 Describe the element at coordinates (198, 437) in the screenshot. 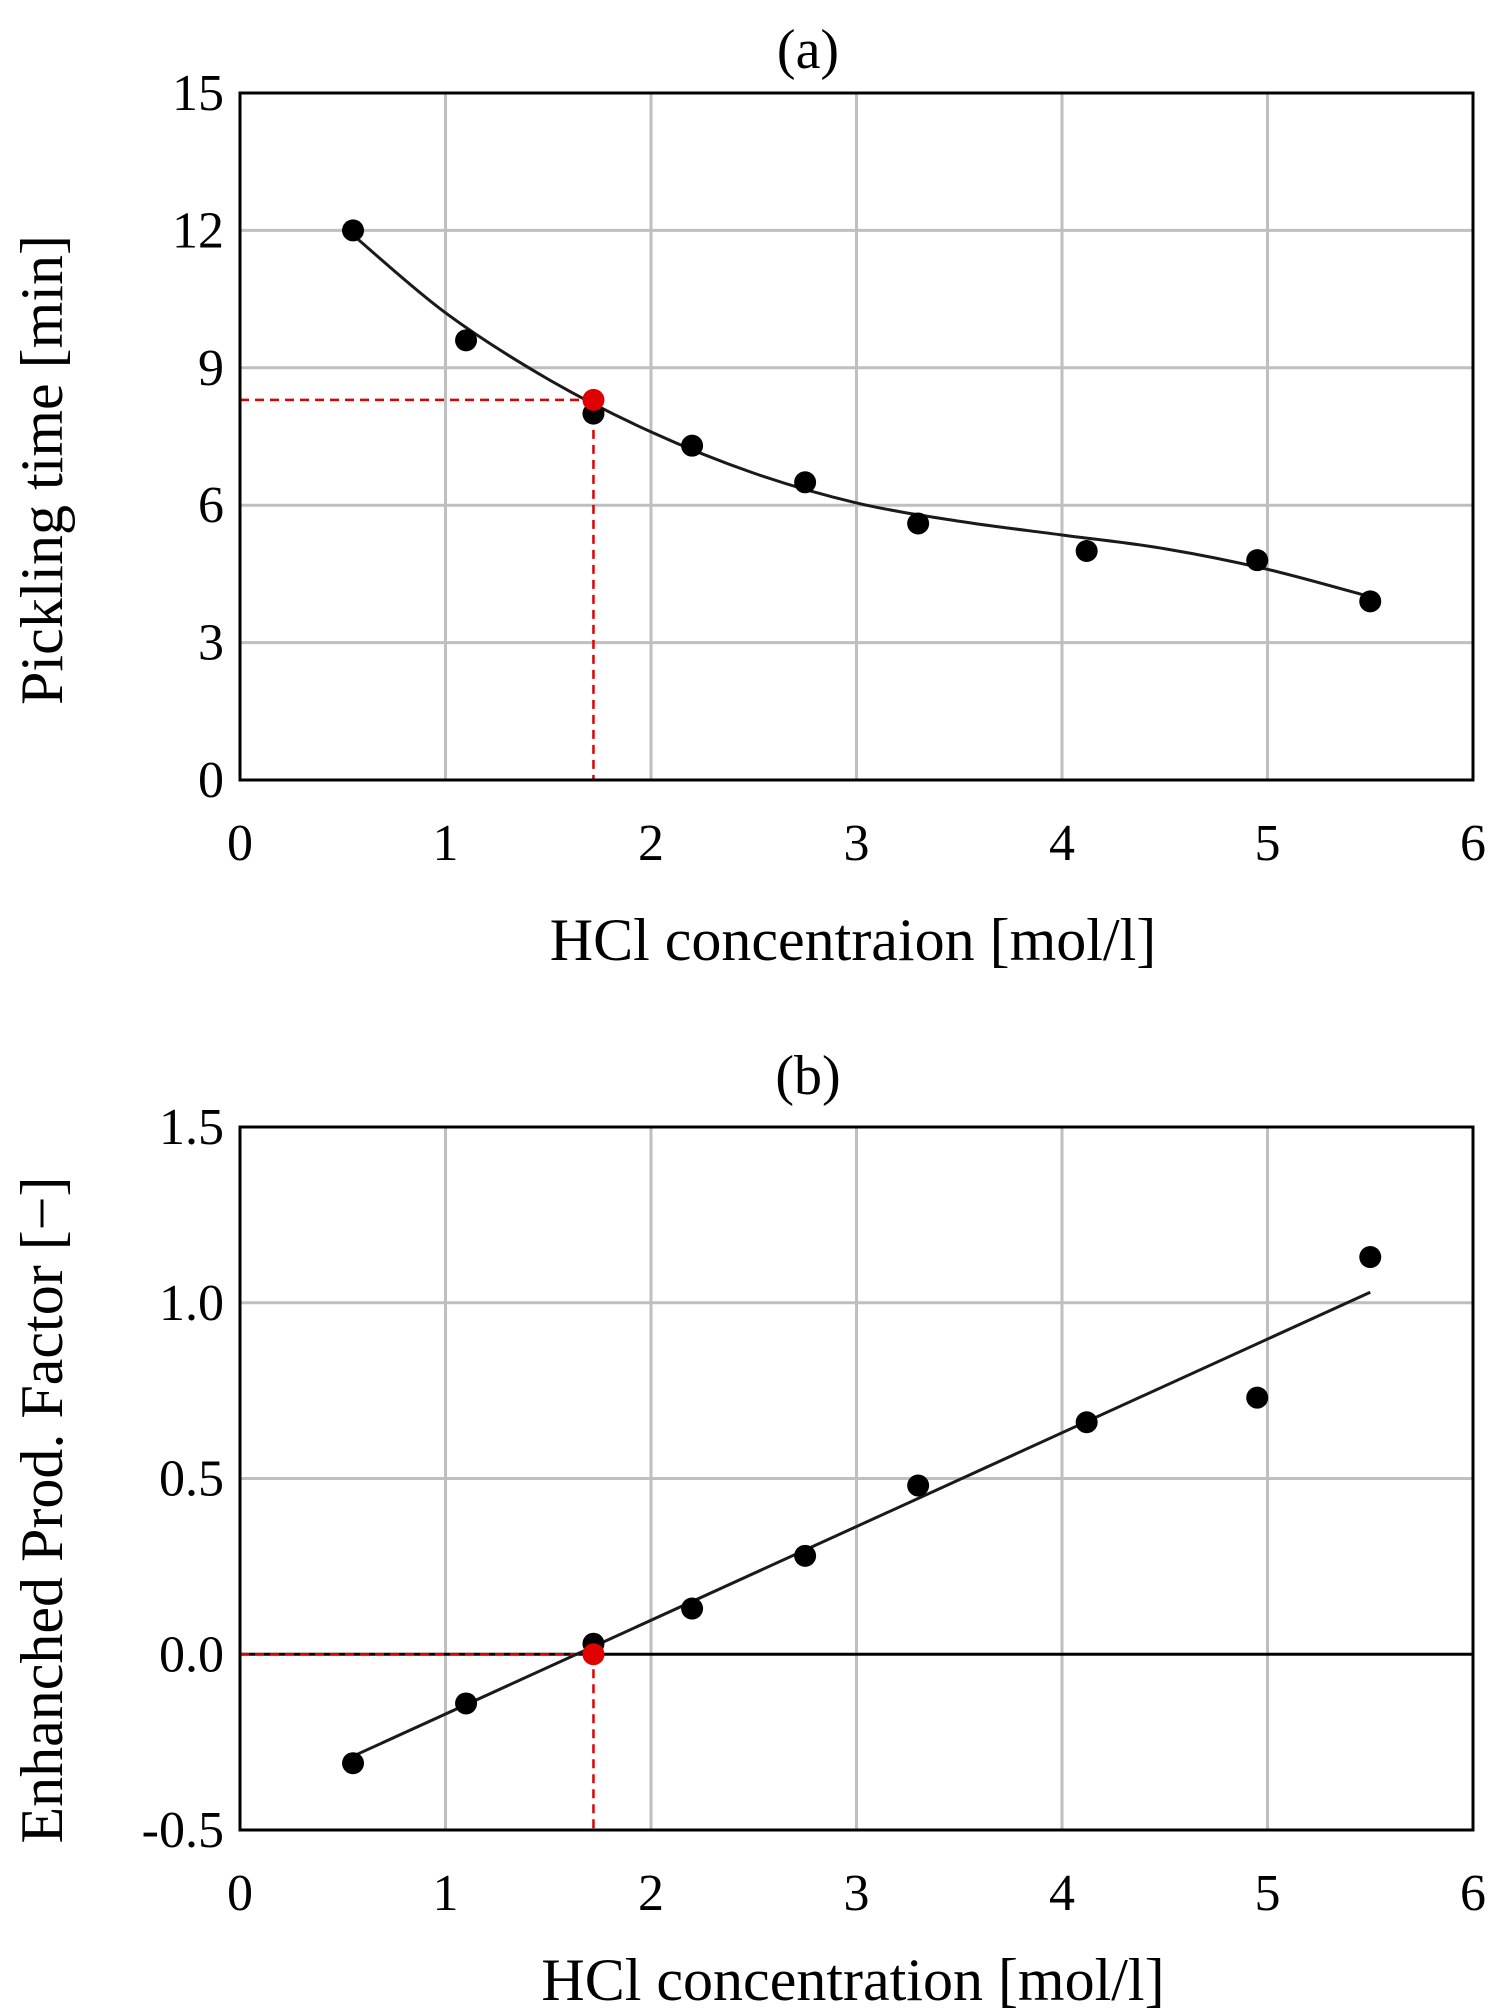

I see `panel-a-y-ticks: 0 3 6 9 12 15` at that location.